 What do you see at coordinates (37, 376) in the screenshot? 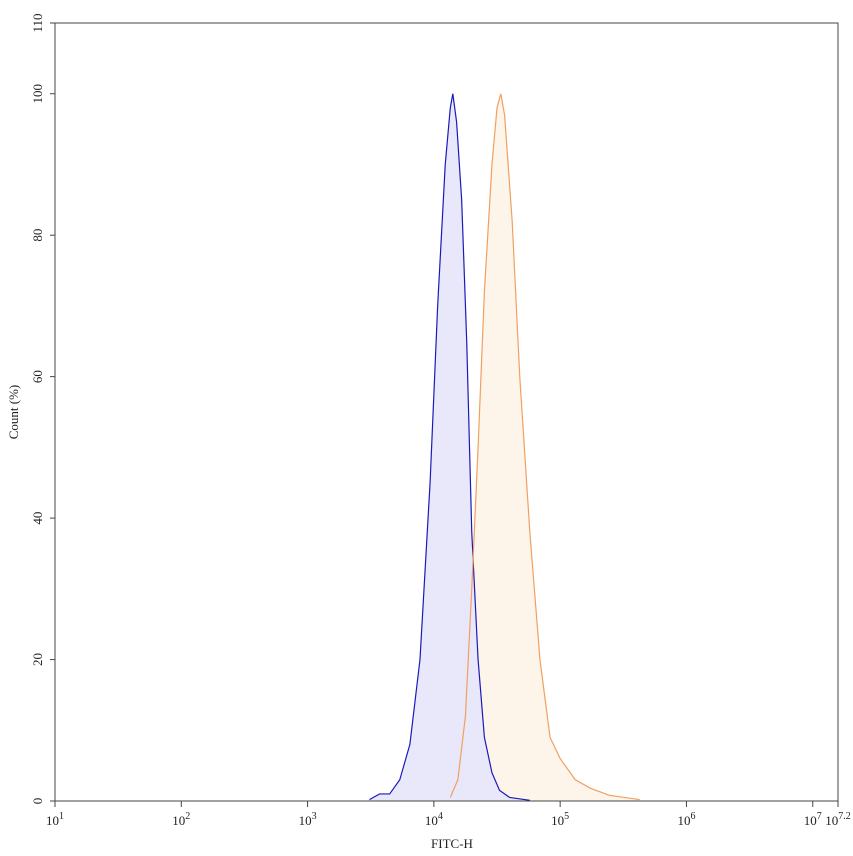
I see `y-tick-label: 60` at bounding box center [37, 376].